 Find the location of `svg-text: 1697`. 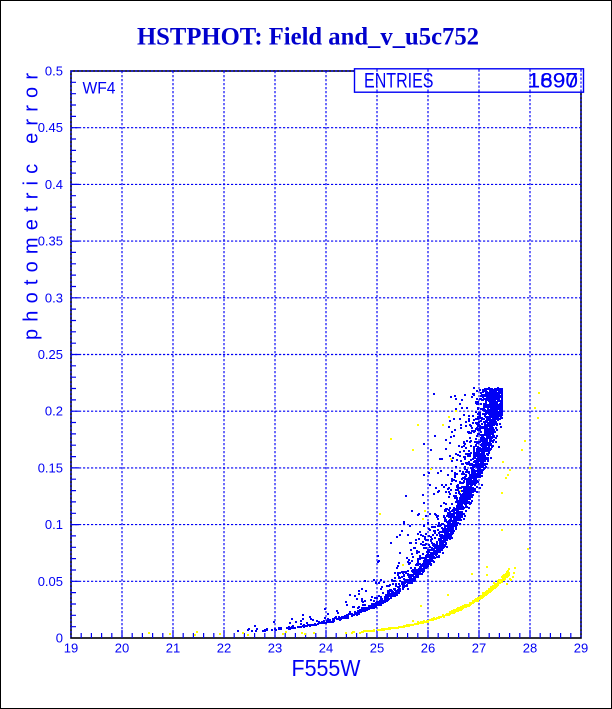

svg-text: 1697 is located at coordinates (553, 81).